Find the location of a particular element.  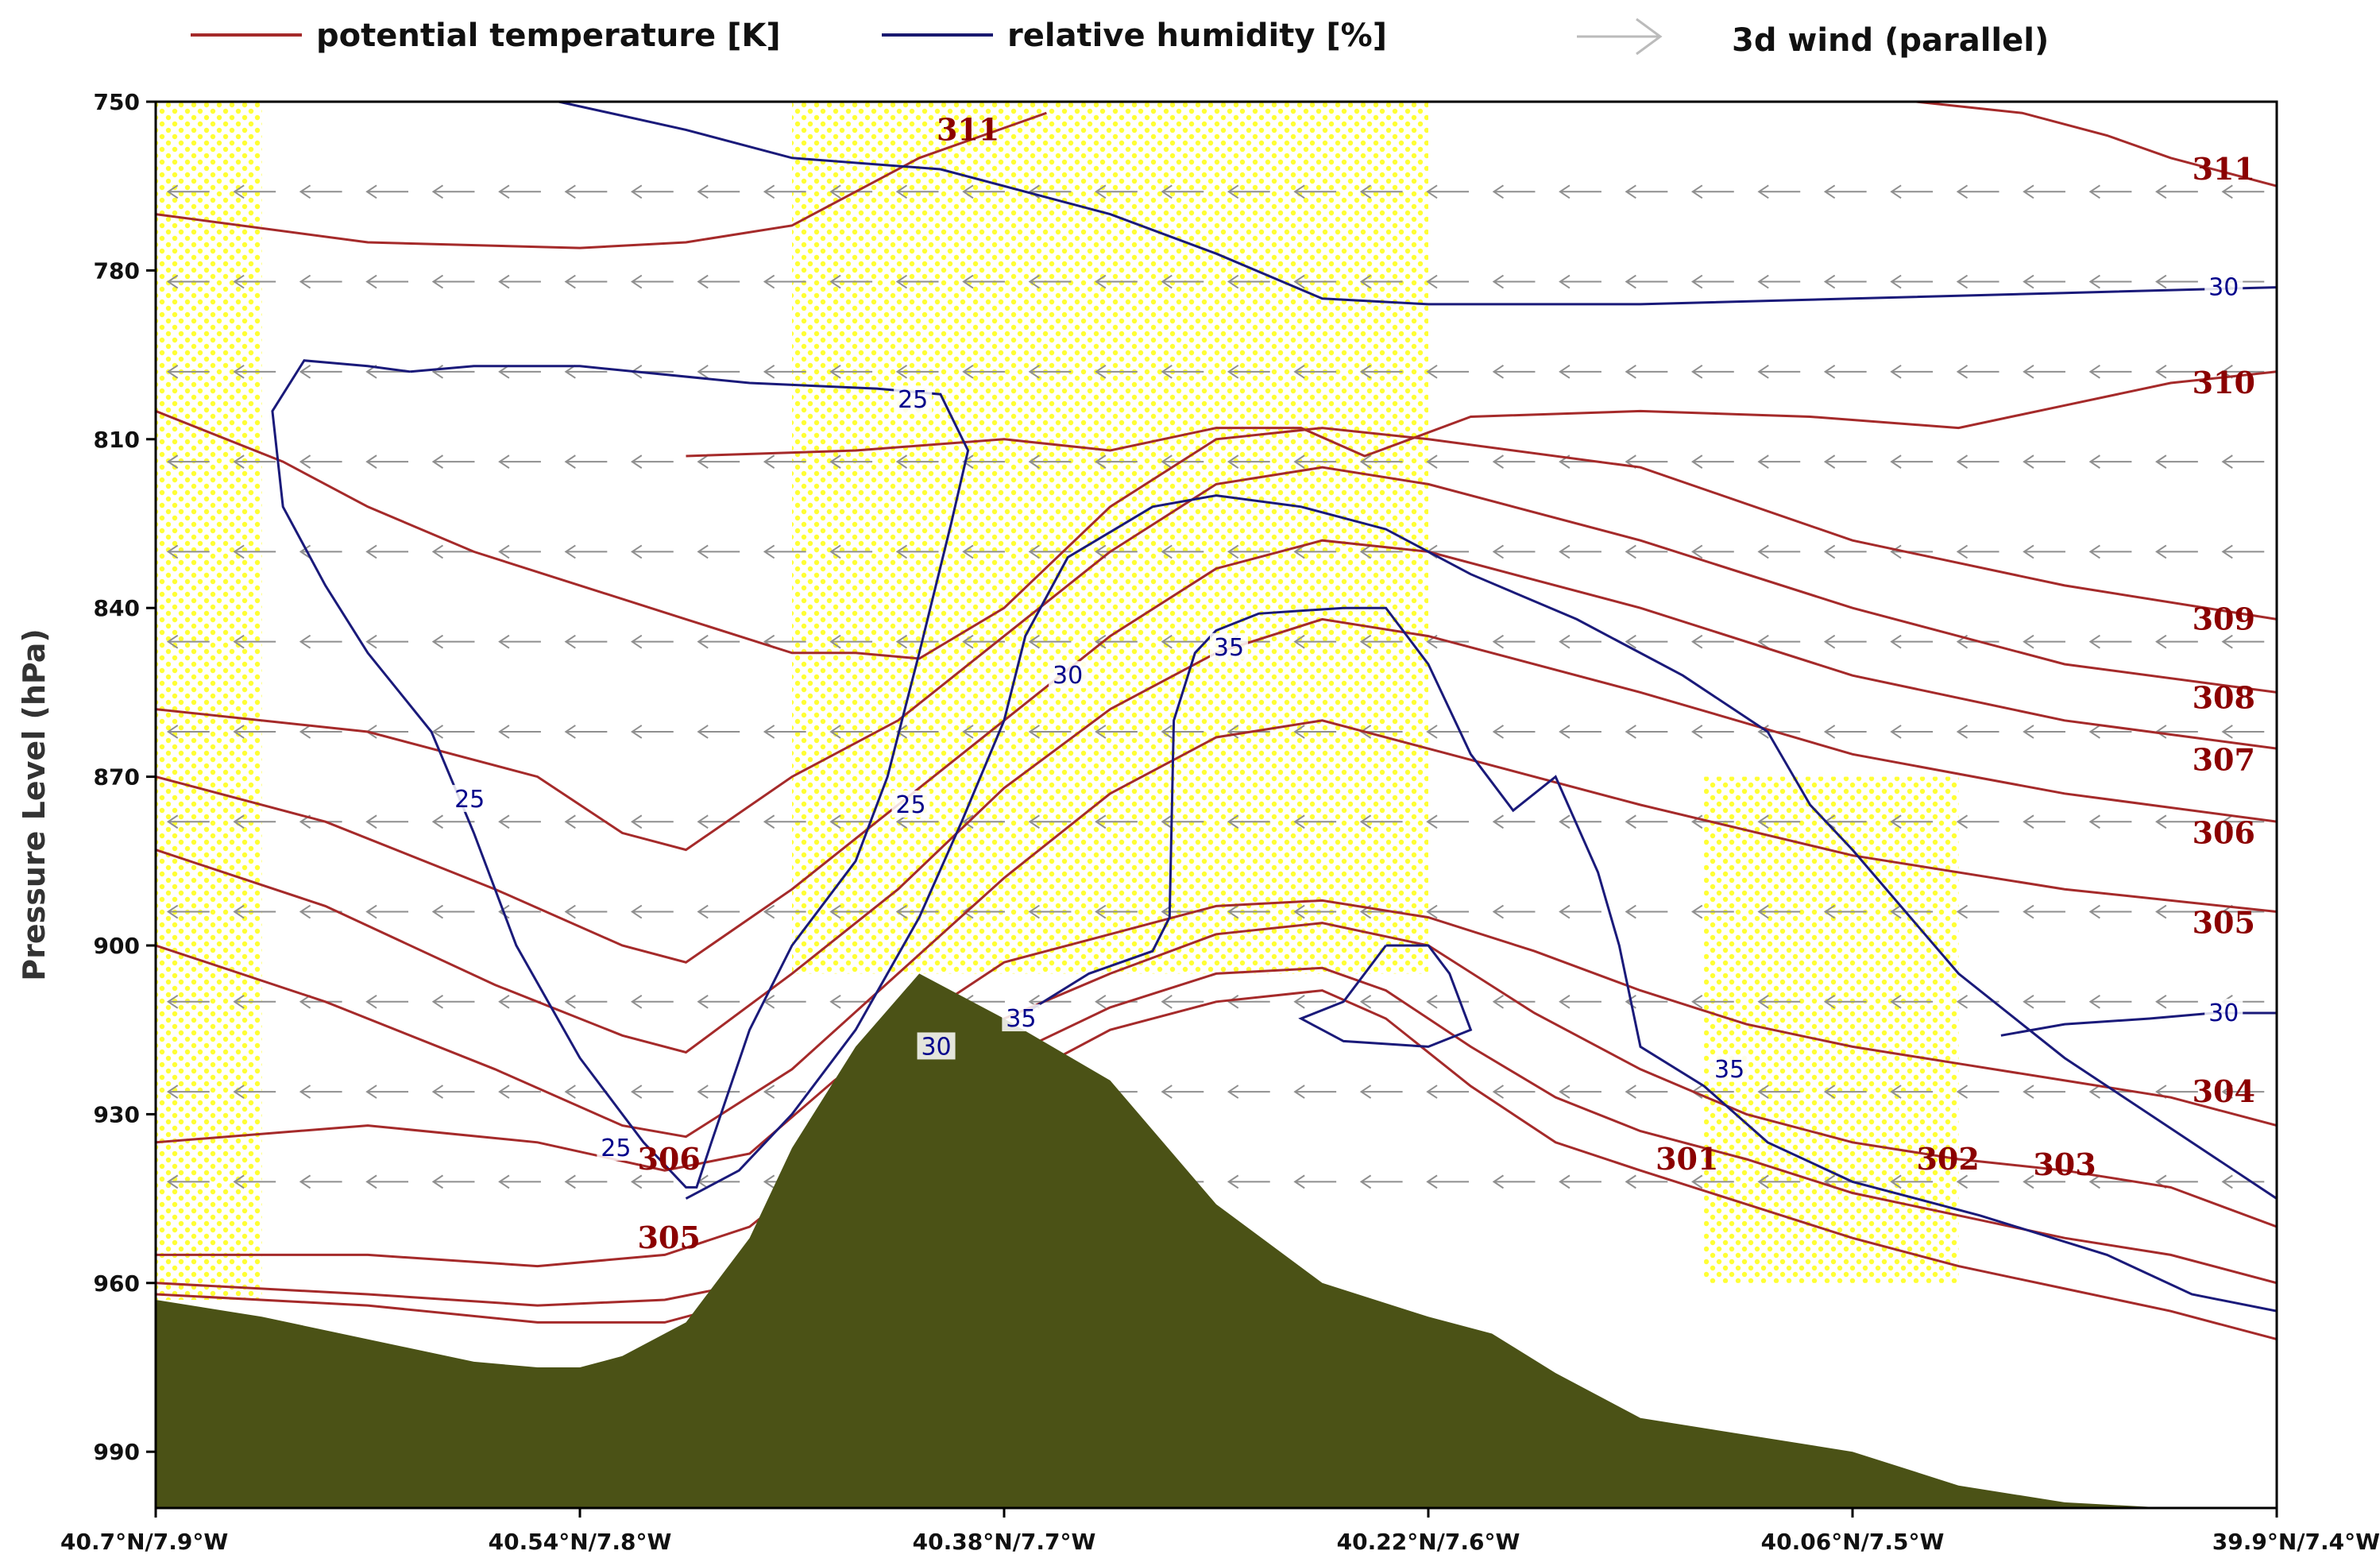

x-tick-label: 40.7°N/7.9°W is located at coordinates (144, 1542).